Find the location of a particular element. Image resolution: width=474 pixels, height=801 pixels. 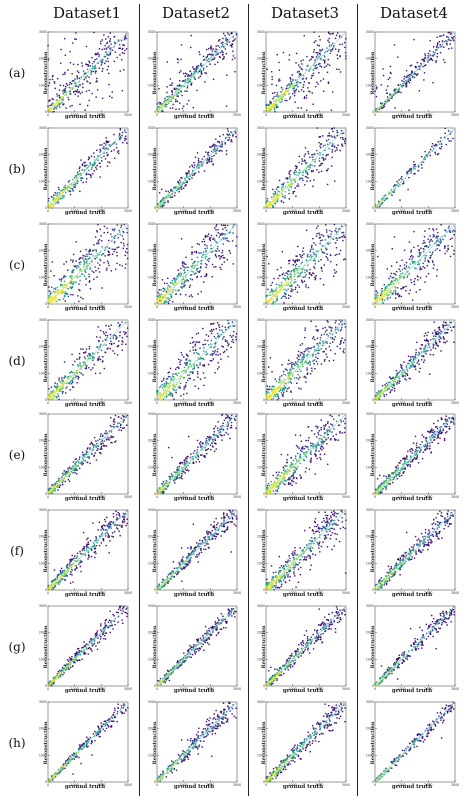

identity-line is located at coordinates (88, 264).